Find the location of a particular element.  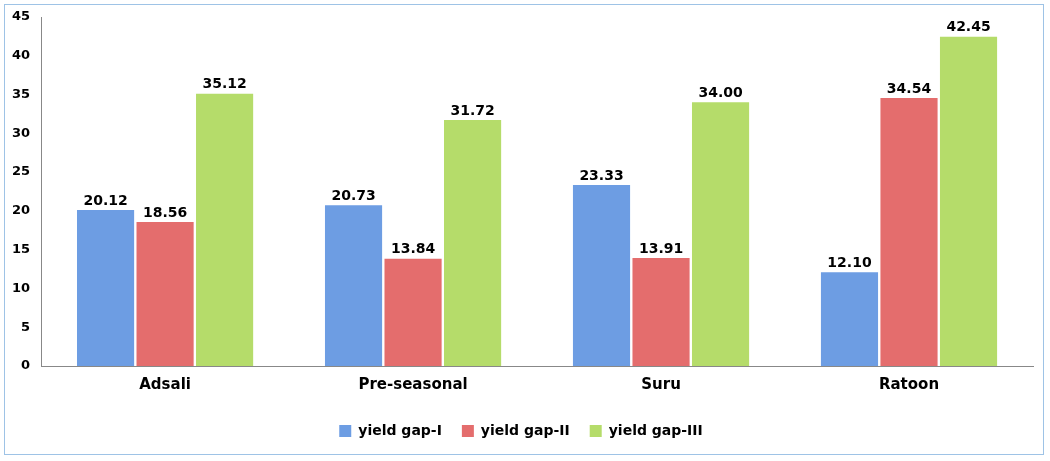

data-label: 34.00 is located at coordinates (720, 91).